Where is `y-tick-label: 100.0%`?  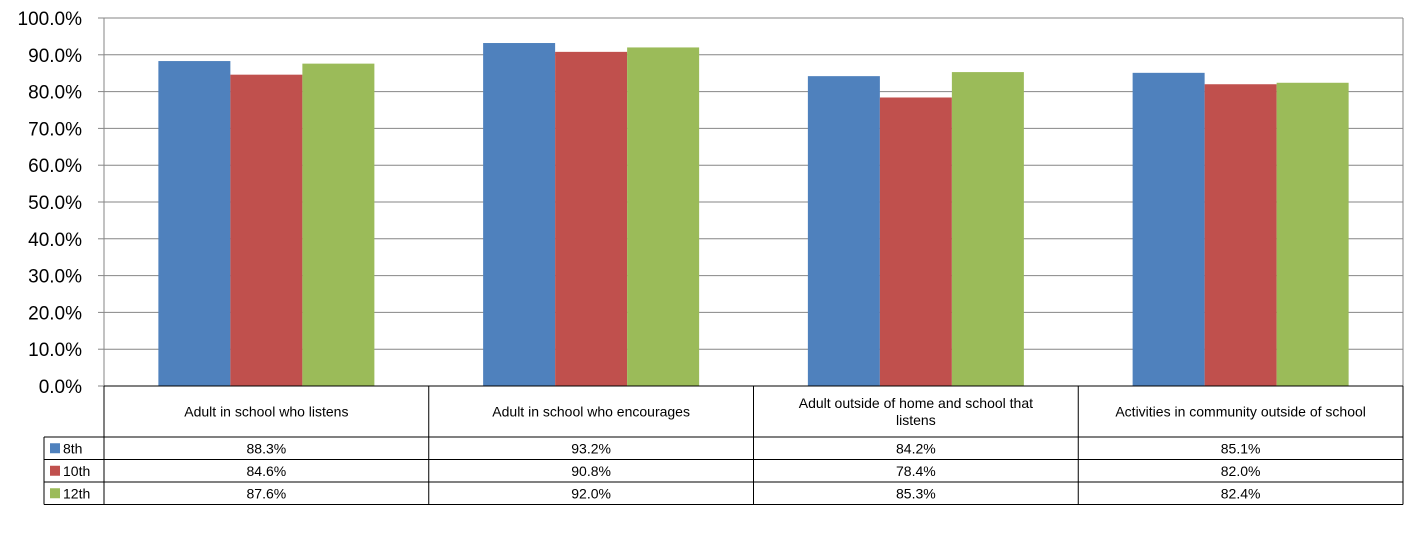
y-tick-label: 100.0% is located at coordinates (50, 19).